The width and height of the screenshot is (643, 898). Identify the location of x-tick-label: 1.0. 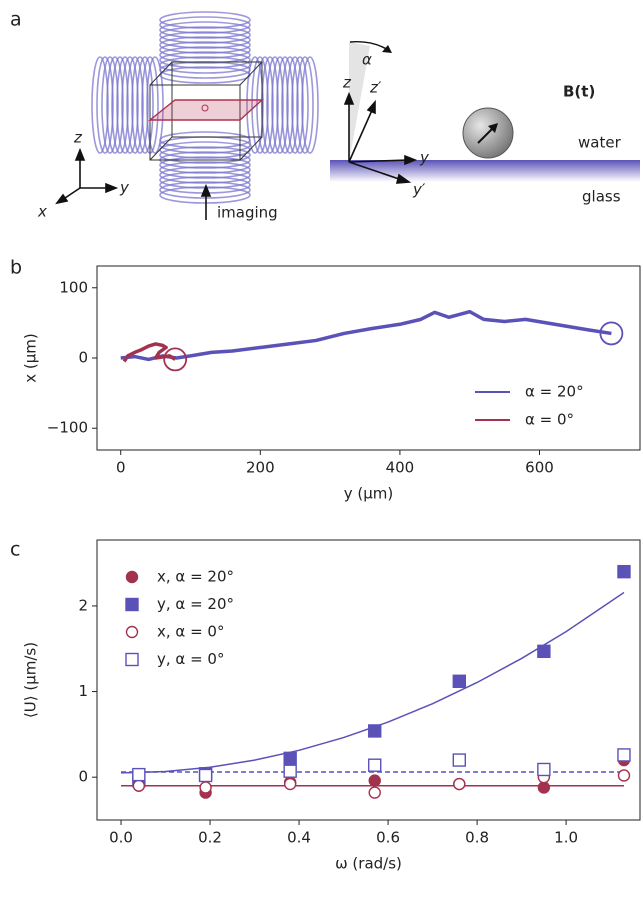
(566, 838).